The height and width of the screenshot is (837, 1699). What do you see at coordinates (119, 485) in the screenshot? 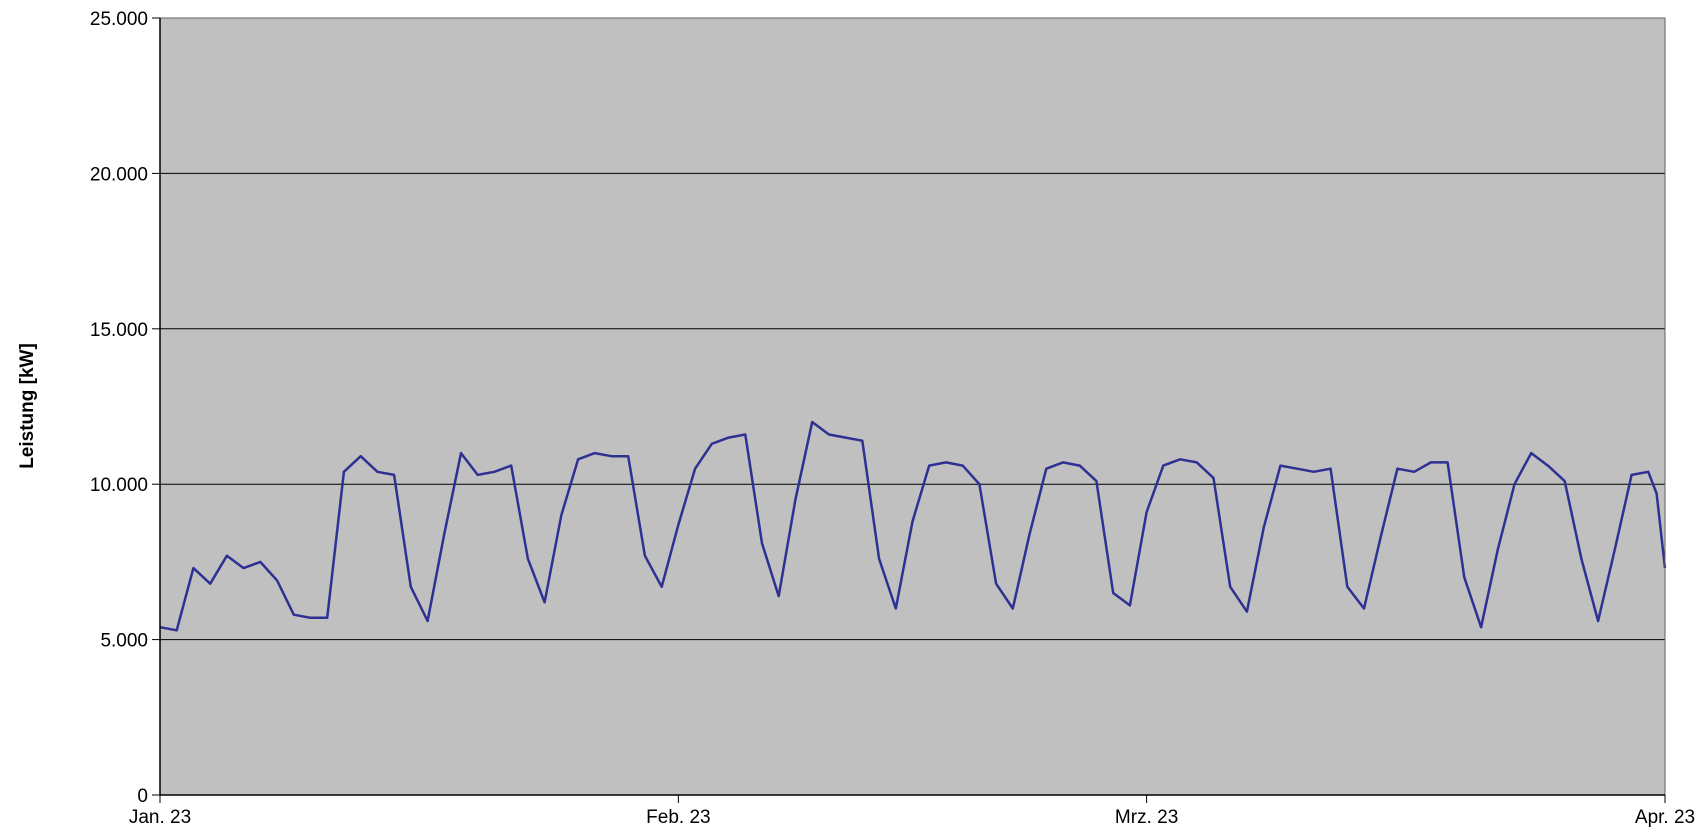
I see `y-tick-label: 10.000` at bounding box center [119, 485].